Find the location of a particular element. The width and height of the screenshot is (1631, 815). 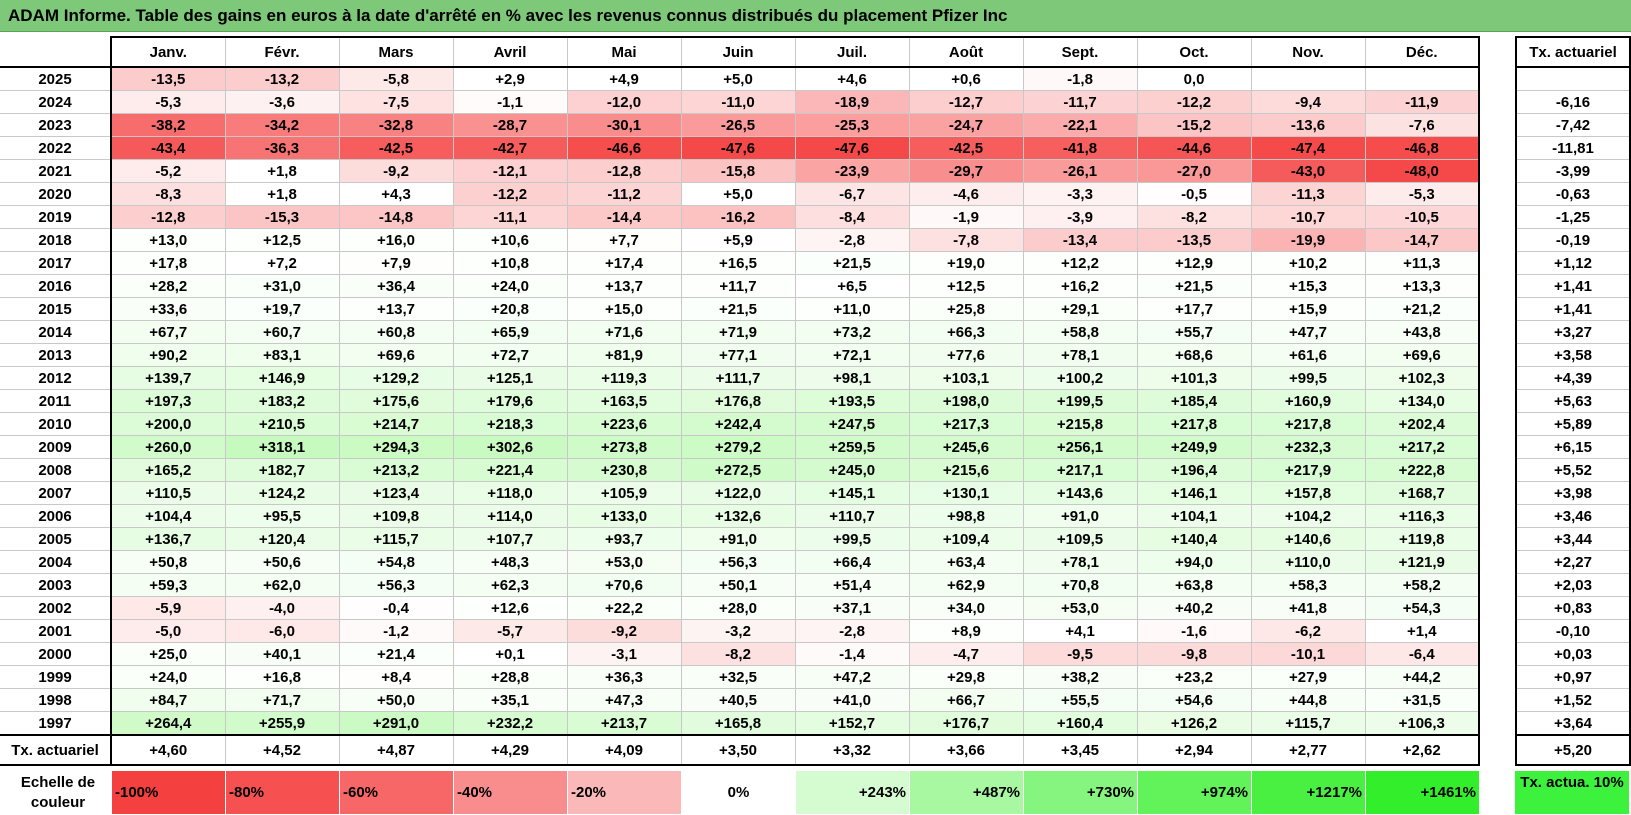

gain-cell: -11,3 is located at coordinates (1308, 194).